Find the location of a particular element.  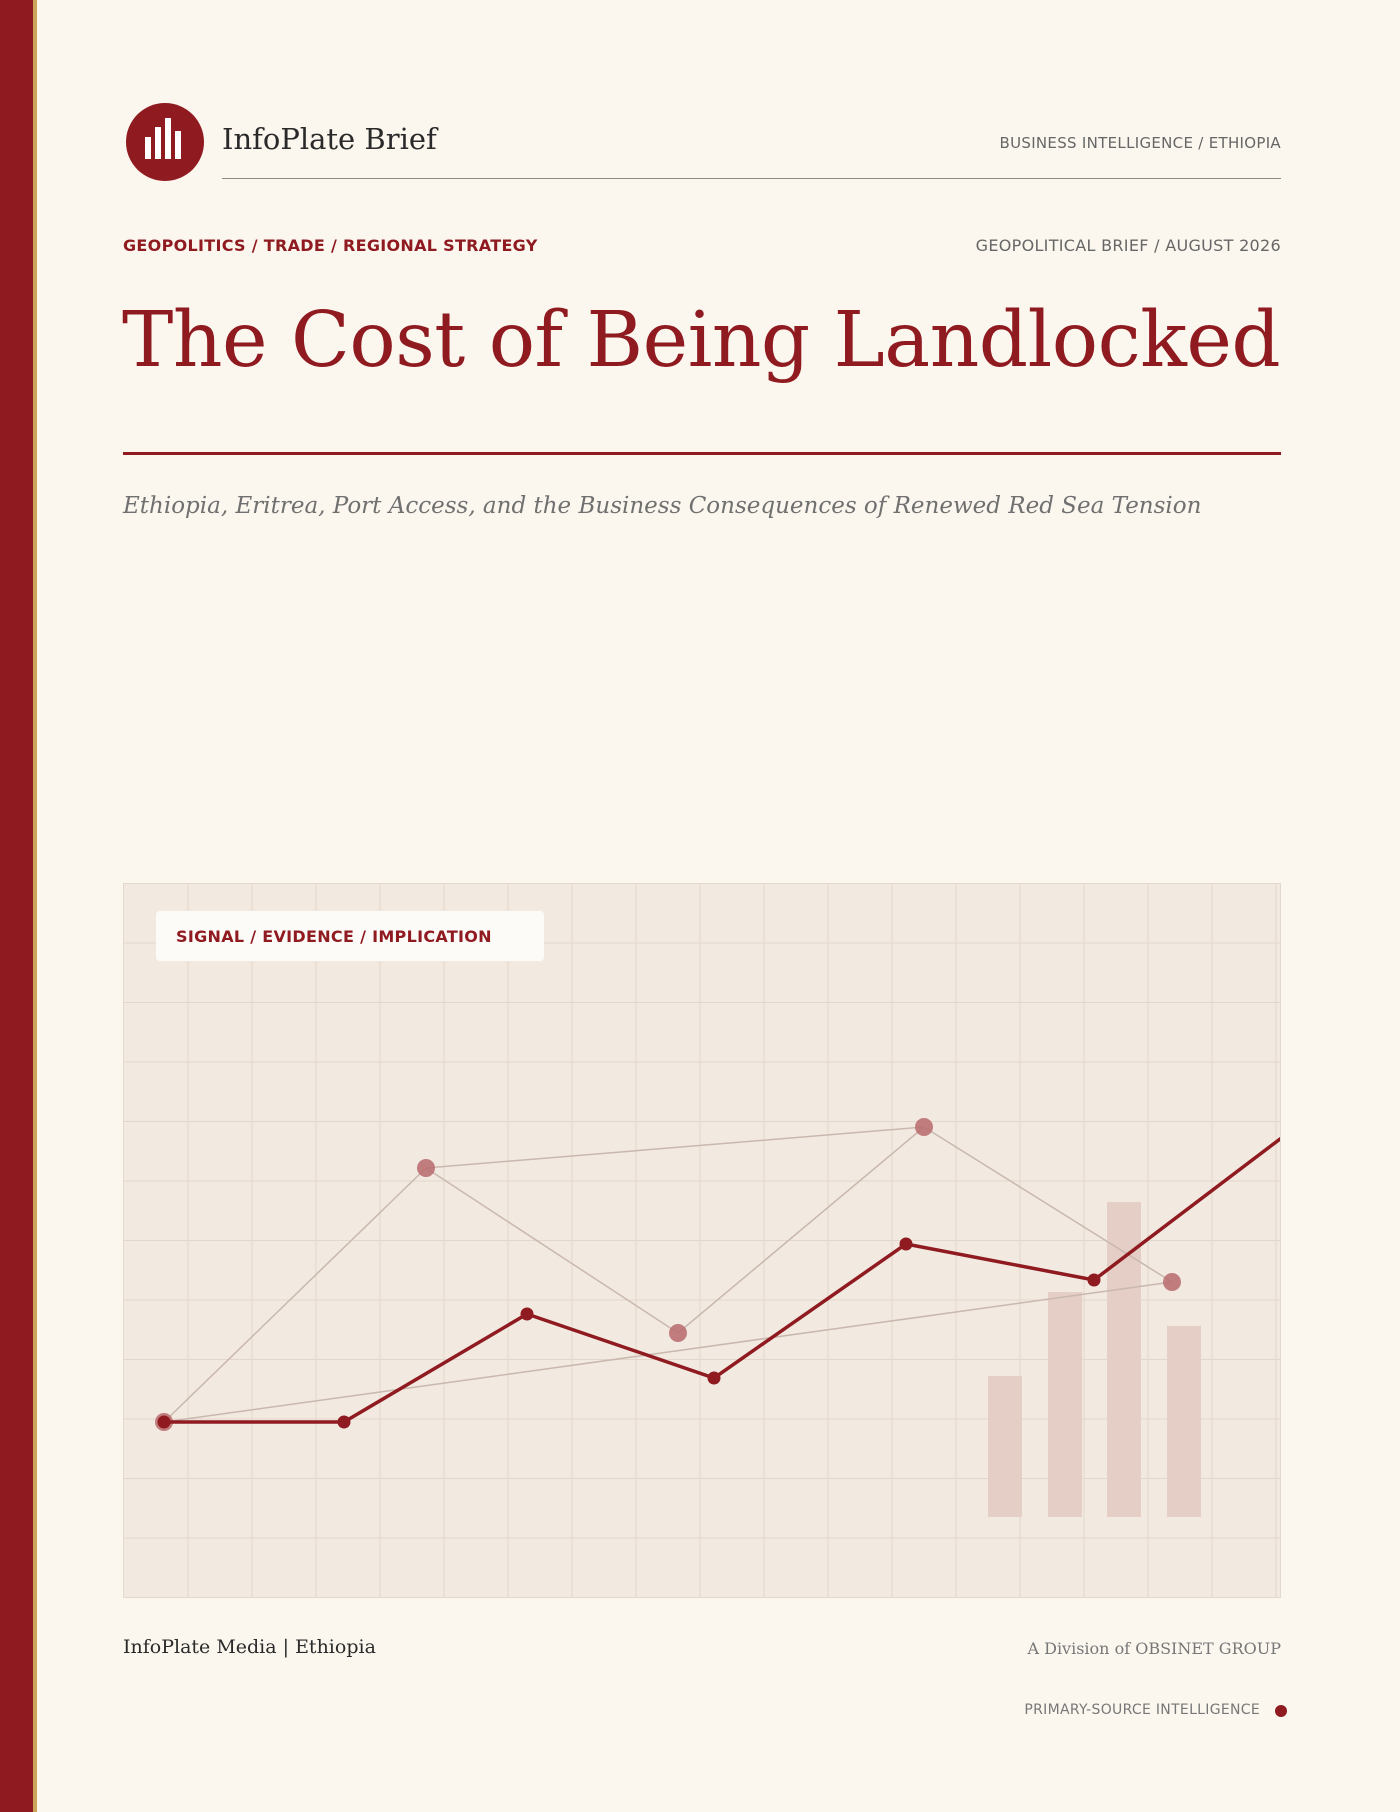

bar-chart-icon is located at coordinates (163, 138).